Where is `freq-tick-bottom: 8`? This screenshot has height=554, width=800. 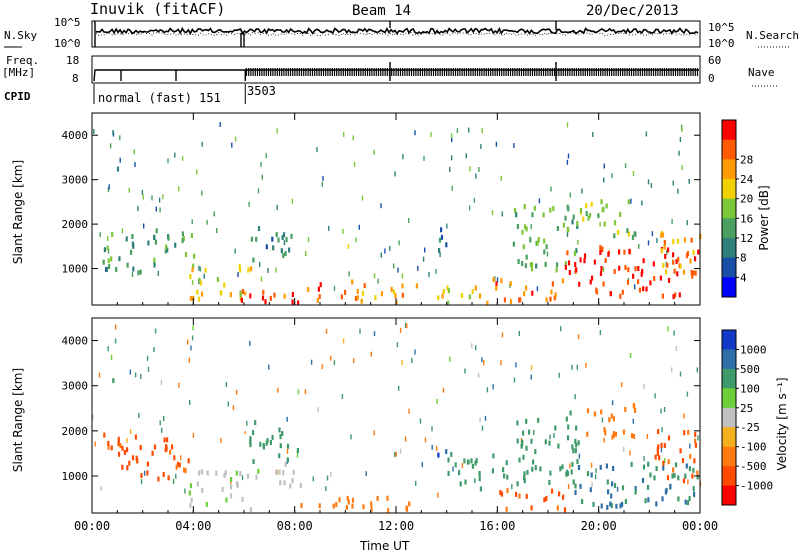
freq-tick-bottom: 8 is located at coordinates (75, 78).